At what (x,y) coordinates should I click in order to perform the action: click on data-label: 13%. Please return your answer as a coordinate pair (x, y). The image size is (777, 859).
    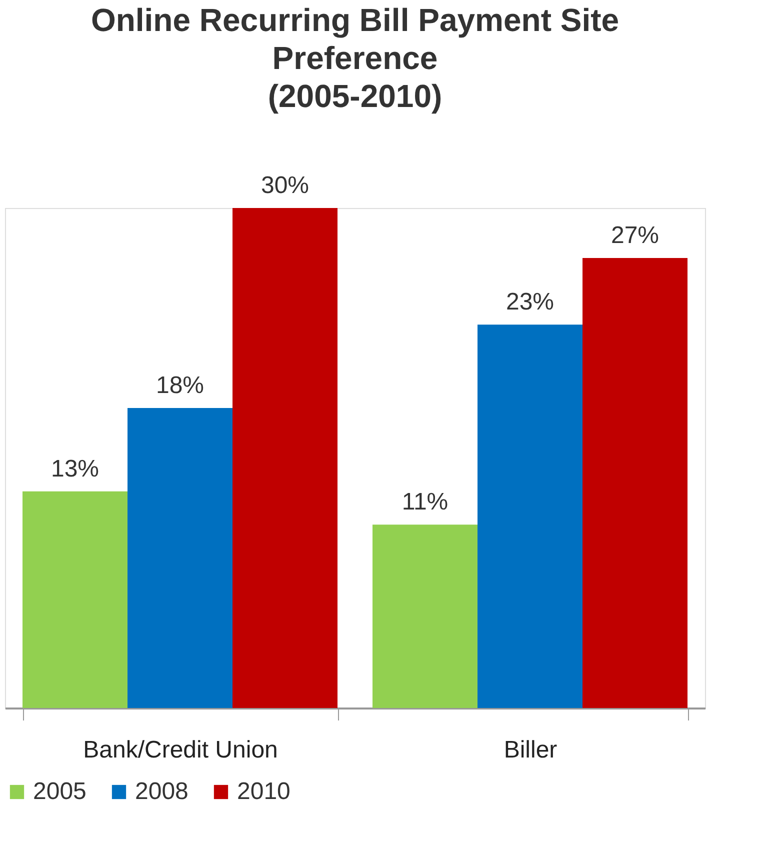
    Looking at the image, I should click on (75, 468).